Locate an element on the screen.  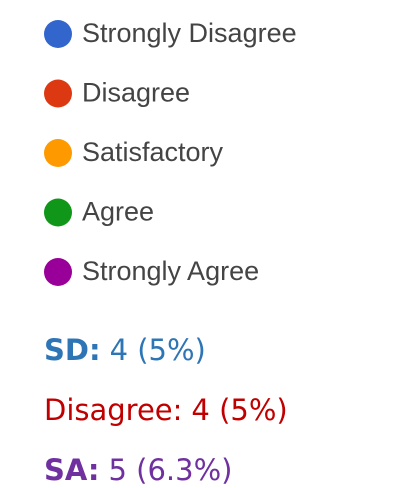
annotation: SD: 4 (5%) is located at coordinates (125, 350).